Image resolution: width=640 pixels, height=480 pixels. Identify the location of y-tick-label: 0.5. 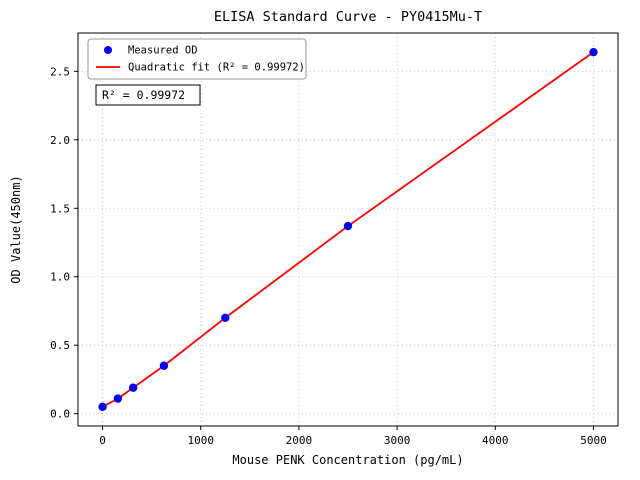
(60, 345).